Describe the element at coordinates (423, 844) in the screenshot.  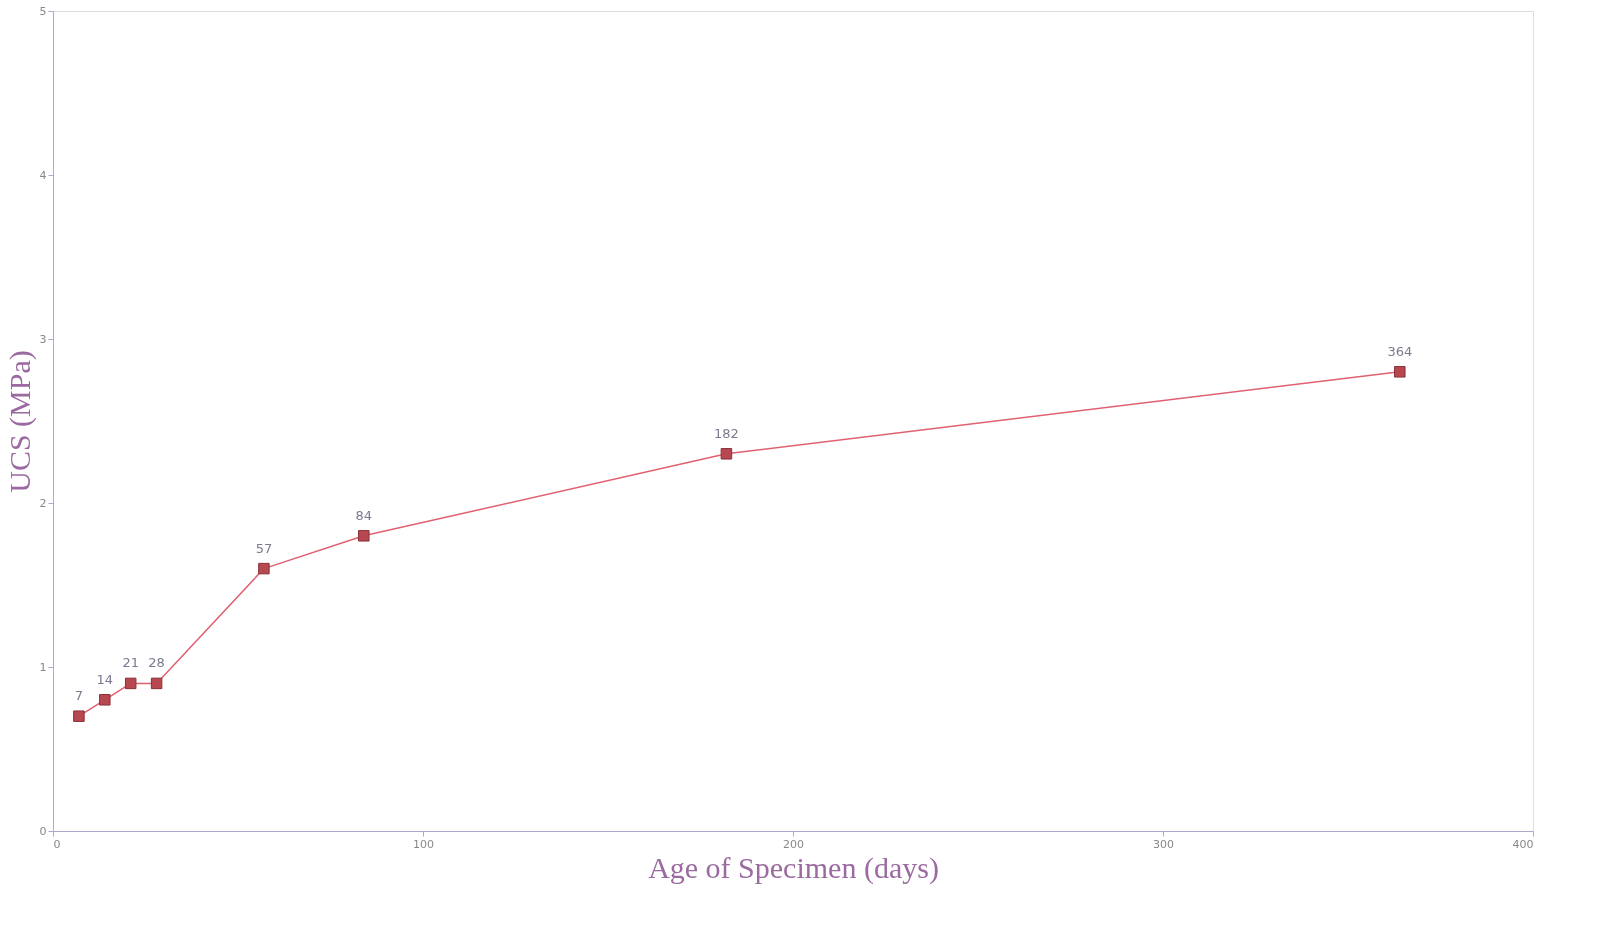
I see `x-tick-label: 100` at that location.